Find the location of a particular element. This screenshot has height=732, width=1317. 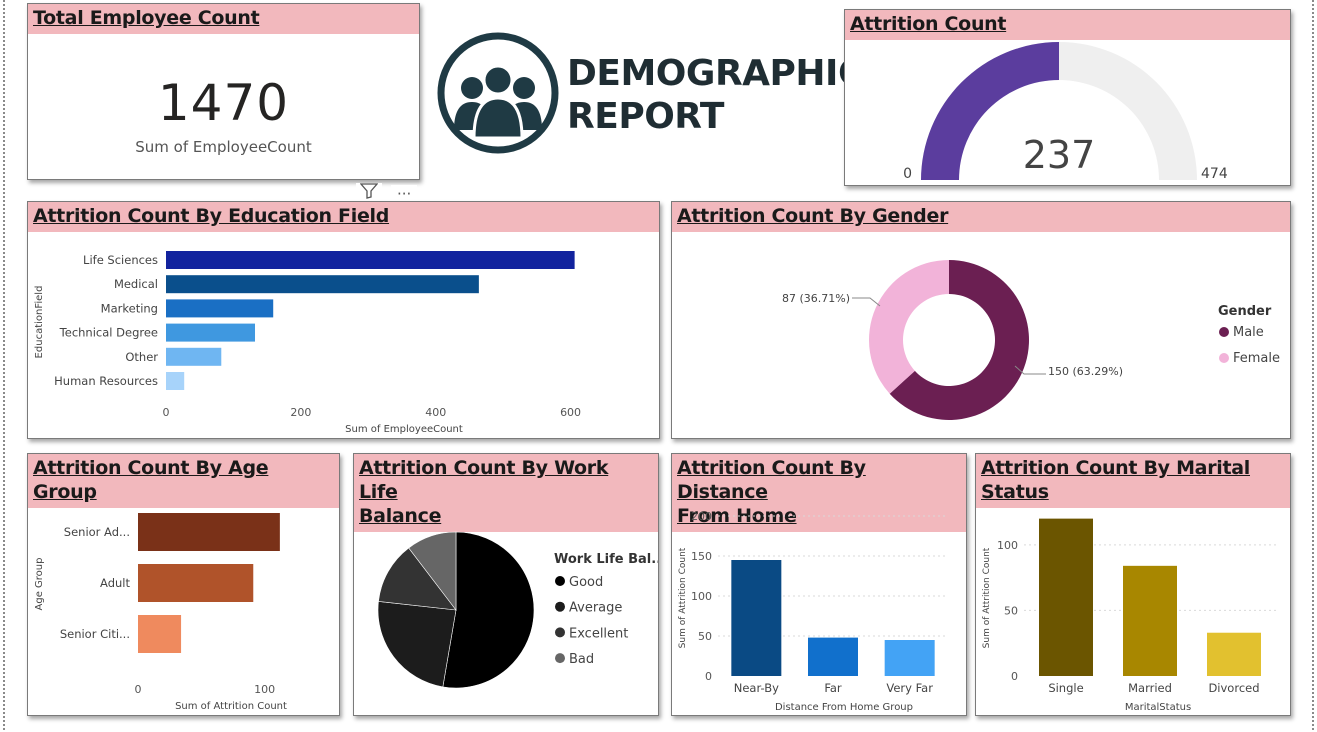

education-bar-medical is located at coordinates (322, 284).